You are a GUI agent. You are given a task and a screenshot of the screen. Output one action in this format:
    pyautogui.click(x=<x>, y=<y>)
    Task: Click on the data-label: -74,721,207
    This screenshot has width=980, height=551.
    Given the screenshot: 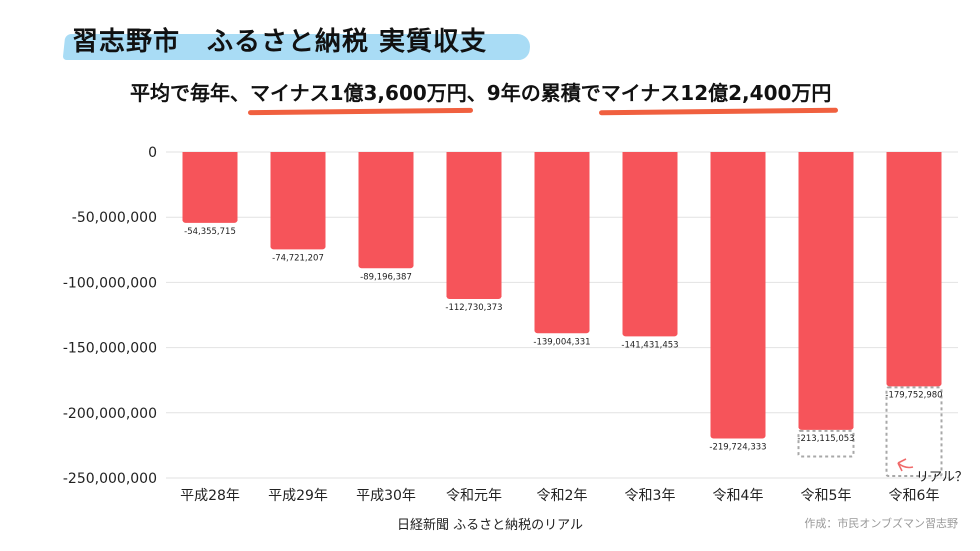 What is the action you would take?
    pyautogui.click(x=298, y=258)
    